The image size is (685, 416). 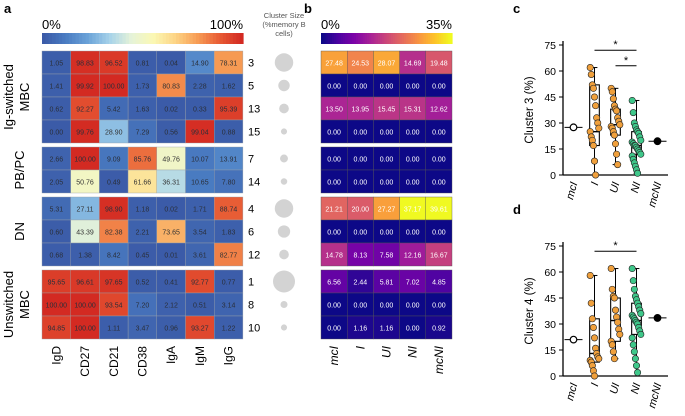 What do you see at coordinates (334, 64) in the screenshot?
I see `heatmap-b-cell-value: 27.48` at bounding box center [334, 64].